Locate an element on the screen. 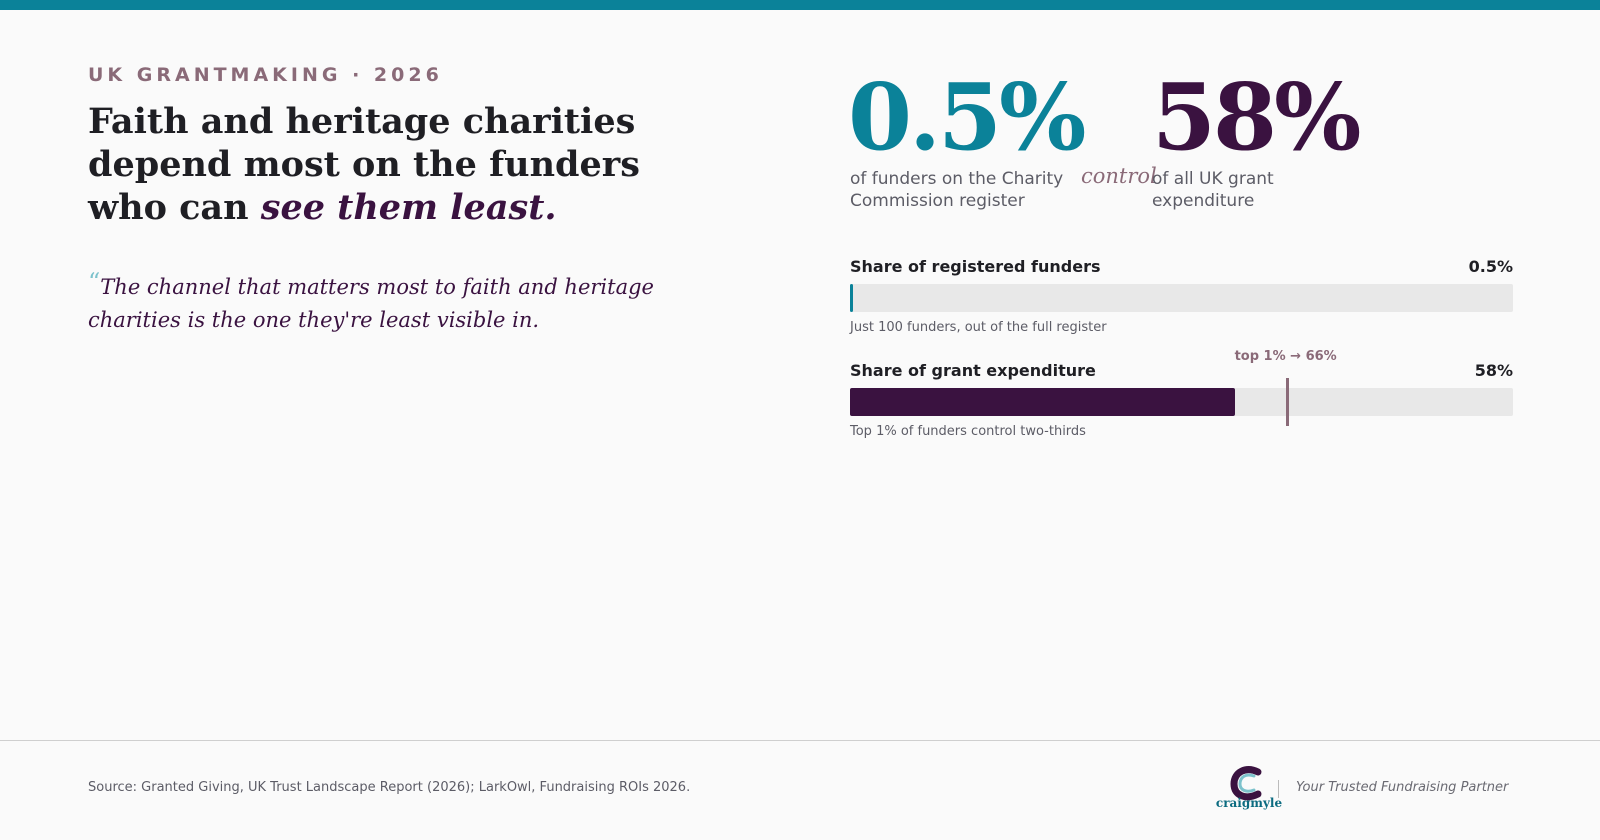 This screenshot has height=840, width=1600. top-accent-bar is located at coordinates (800, 5).